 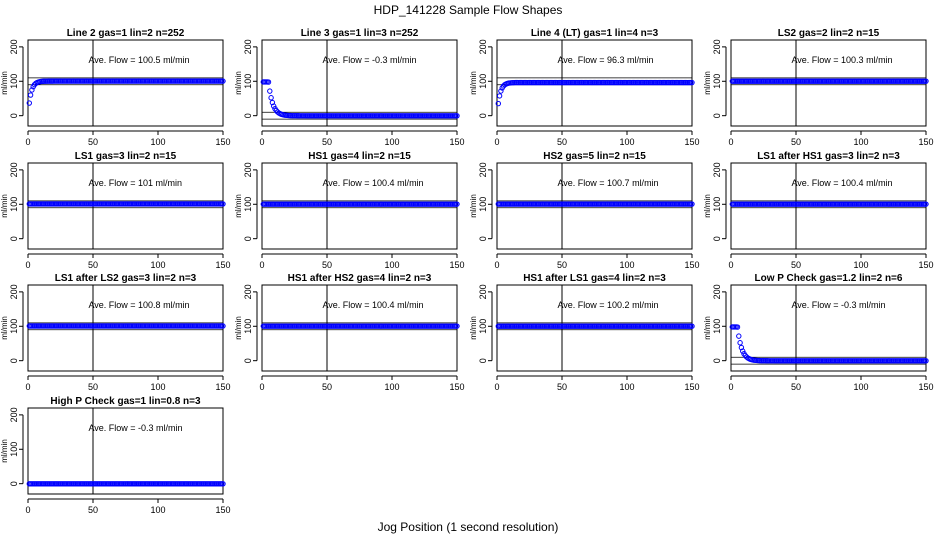 I want to click on average-flow-annotation: Ave. Flow = 100.4 ml/min, so click(x=841, y=183).